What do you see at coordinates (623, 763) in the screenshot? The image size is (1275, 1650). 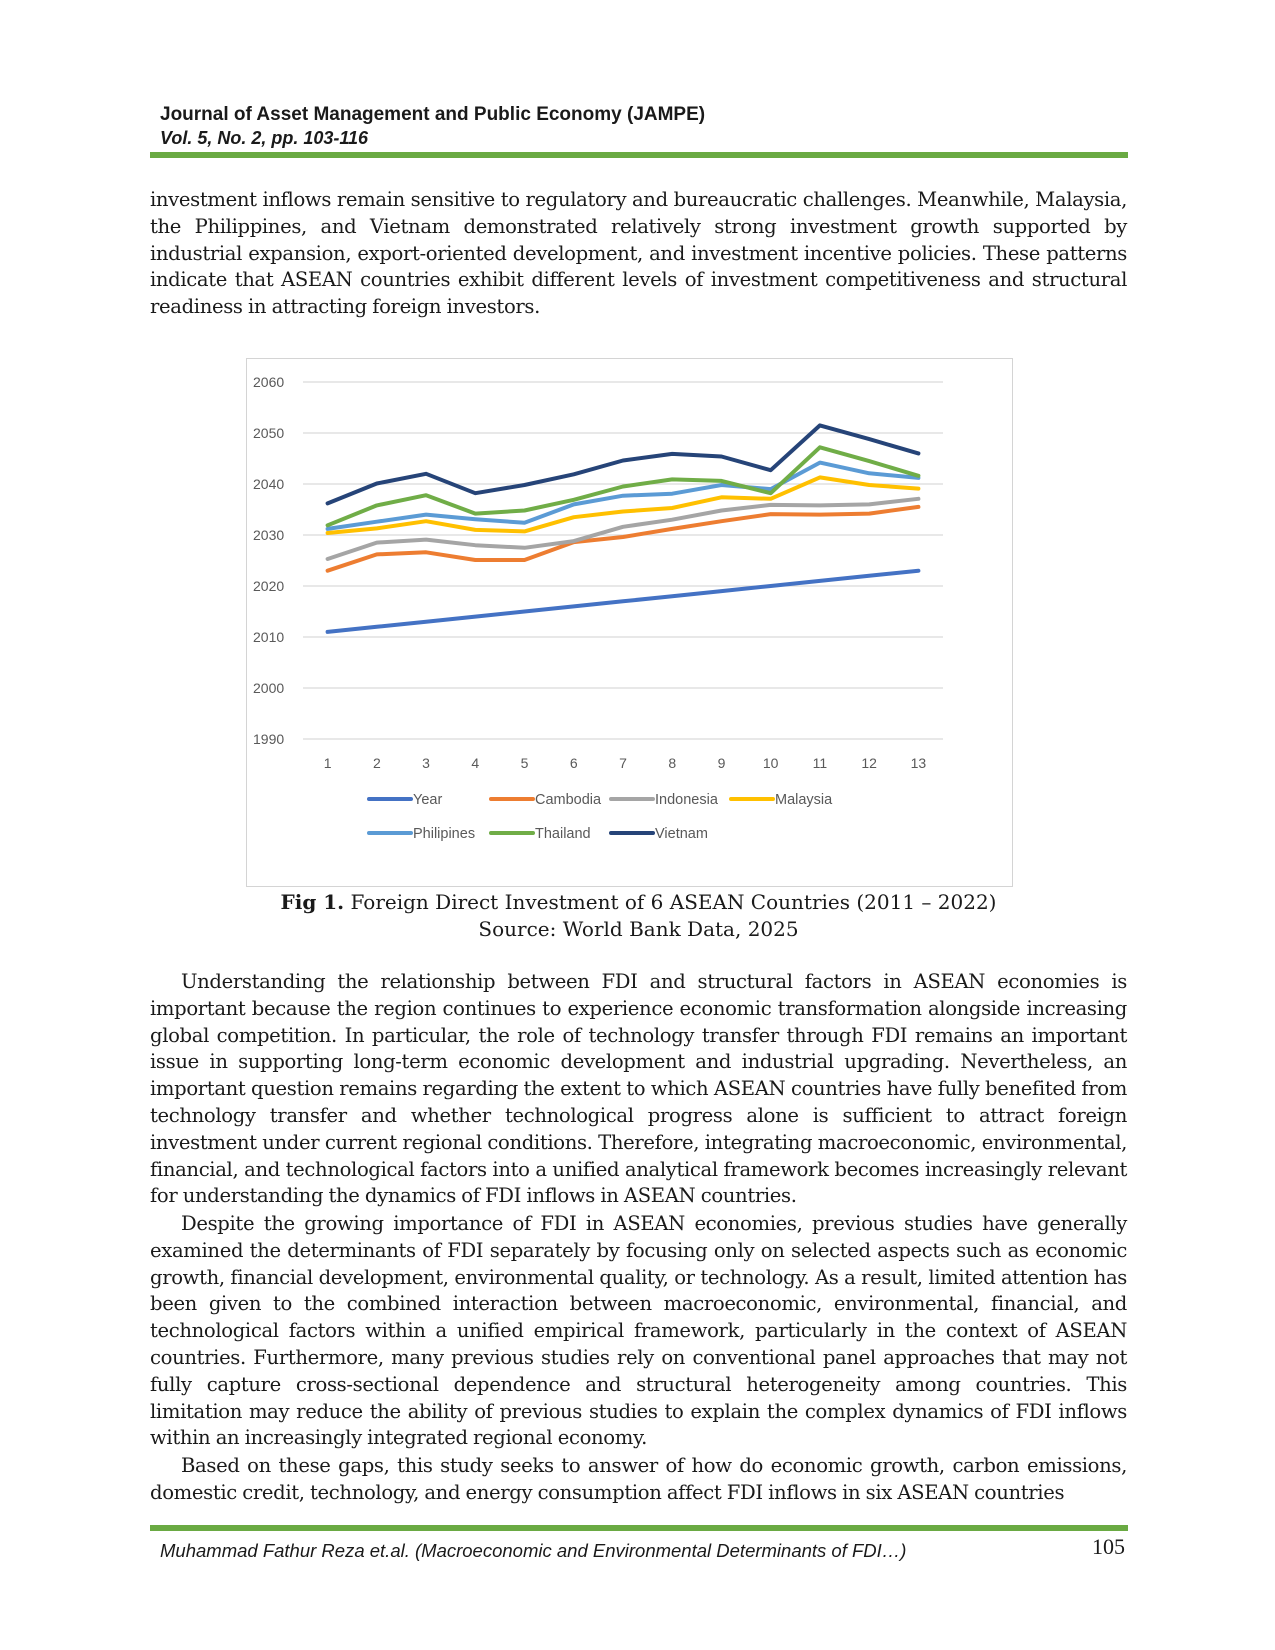 I see `x-tick-label: 7` at bounding box center [623, 763].